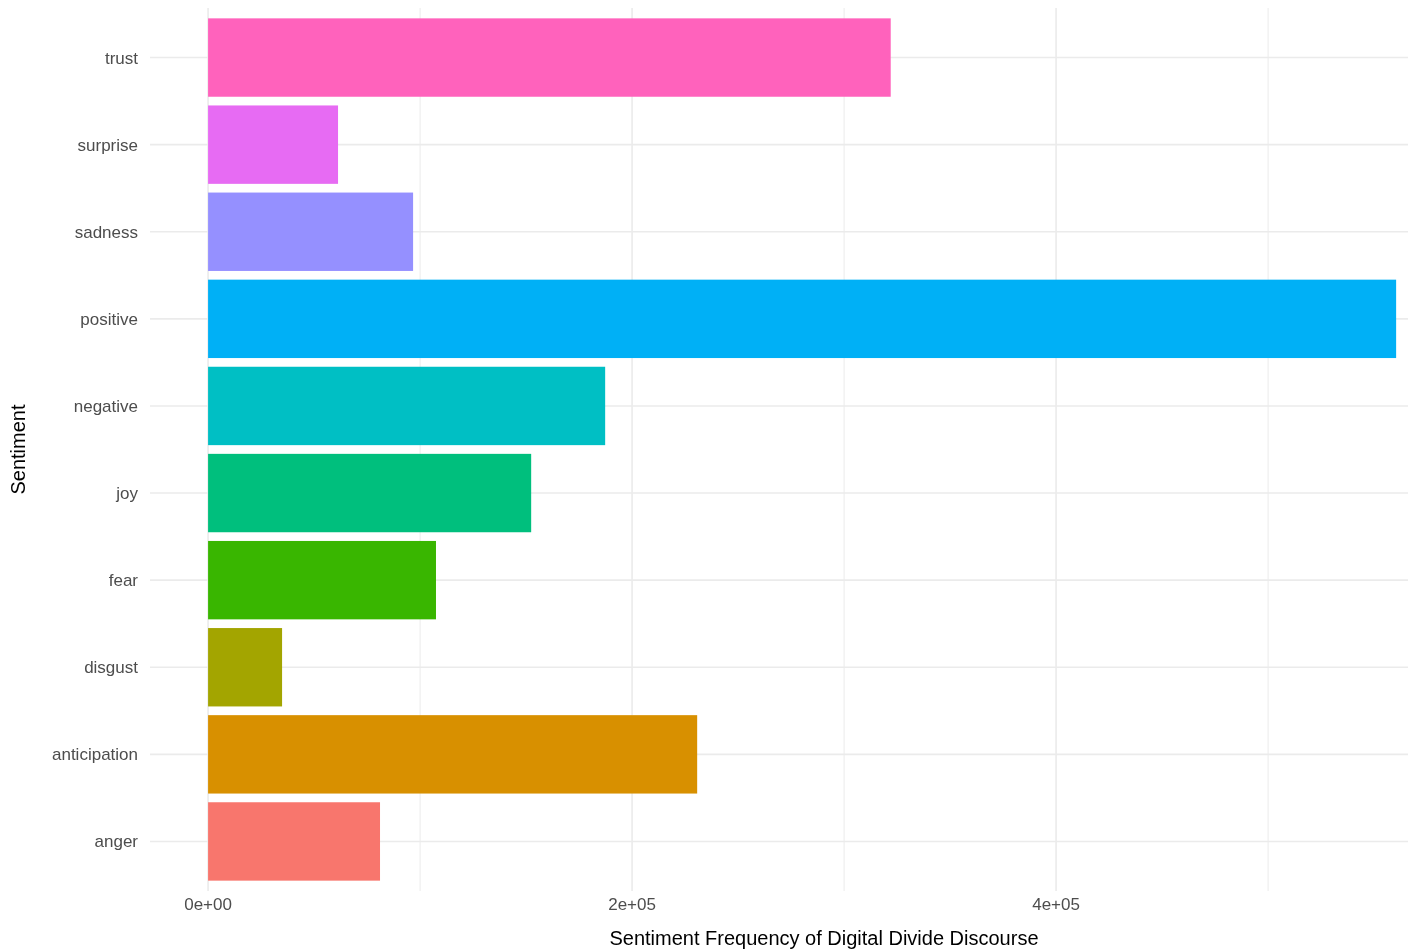 The height and width of the screenshot is (951, 1408). Describe the element at coordinates (94, 755) in the screenshot. I see `y-tick-label: anticipation` at that location.